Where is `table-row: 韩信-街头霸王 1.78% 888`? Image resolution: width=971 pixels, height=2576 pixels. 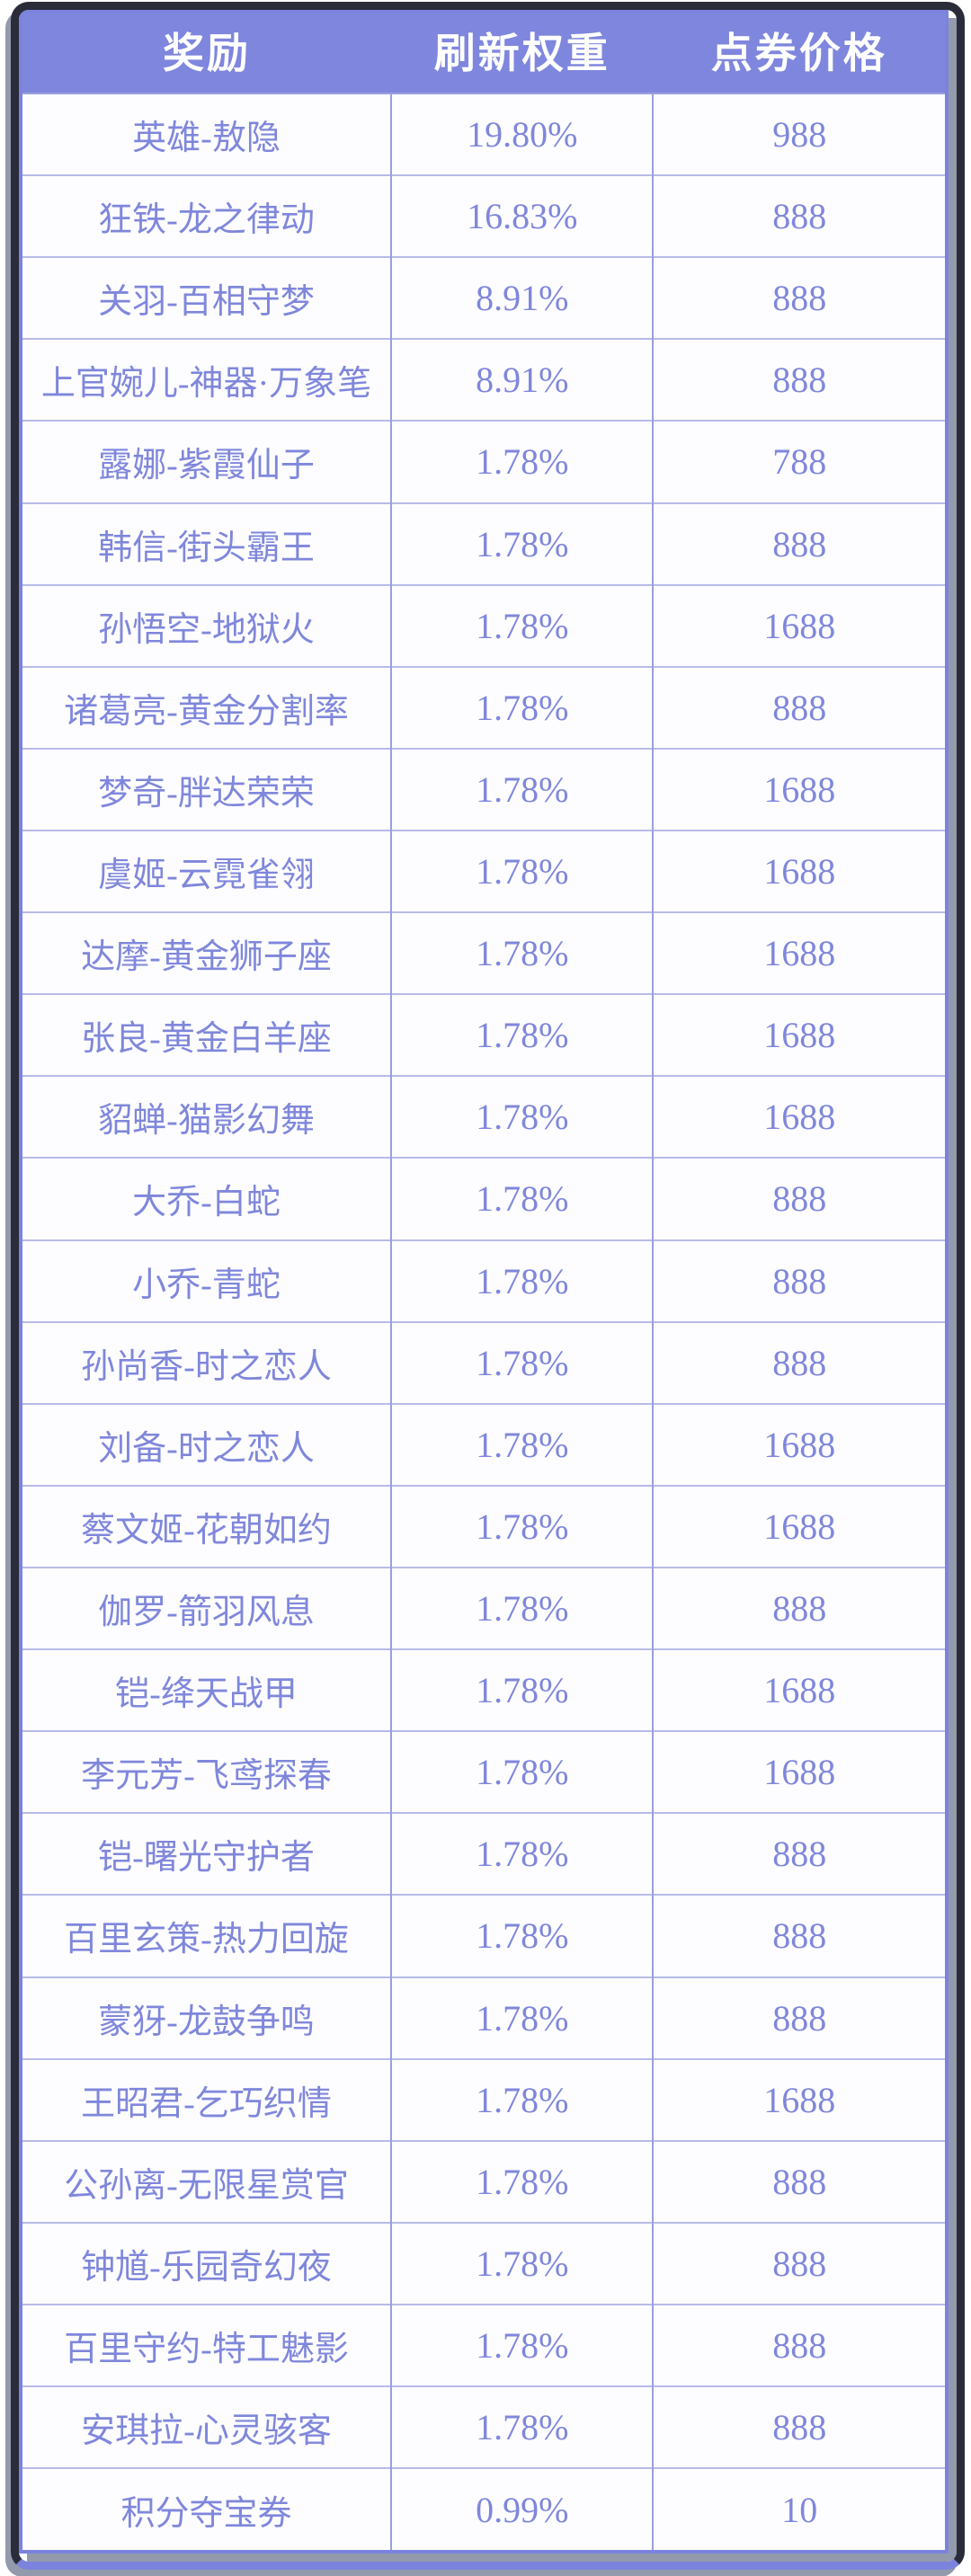 table-row: 韩信-街头霸王 1.78% 888 is located at coordinates (484, 543).